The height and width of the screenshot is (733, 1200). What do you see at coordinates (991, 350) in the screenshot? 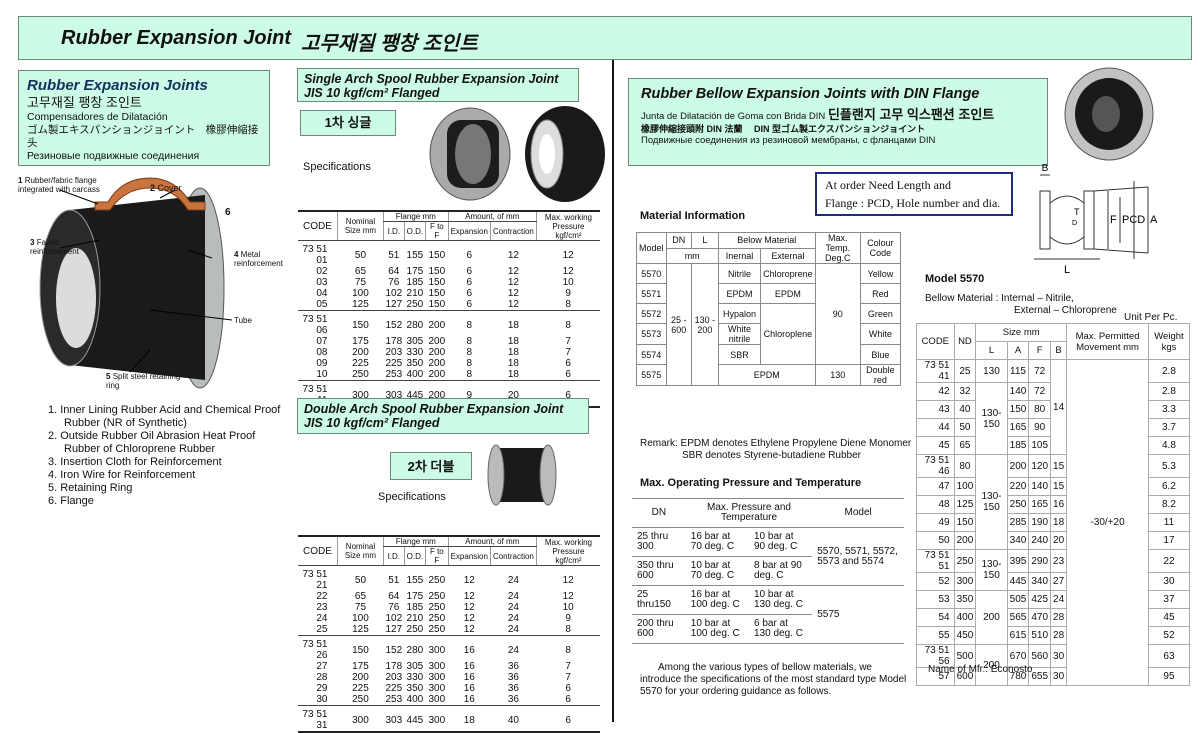
I see `table-cell: L` at bounding box center [991, 350].